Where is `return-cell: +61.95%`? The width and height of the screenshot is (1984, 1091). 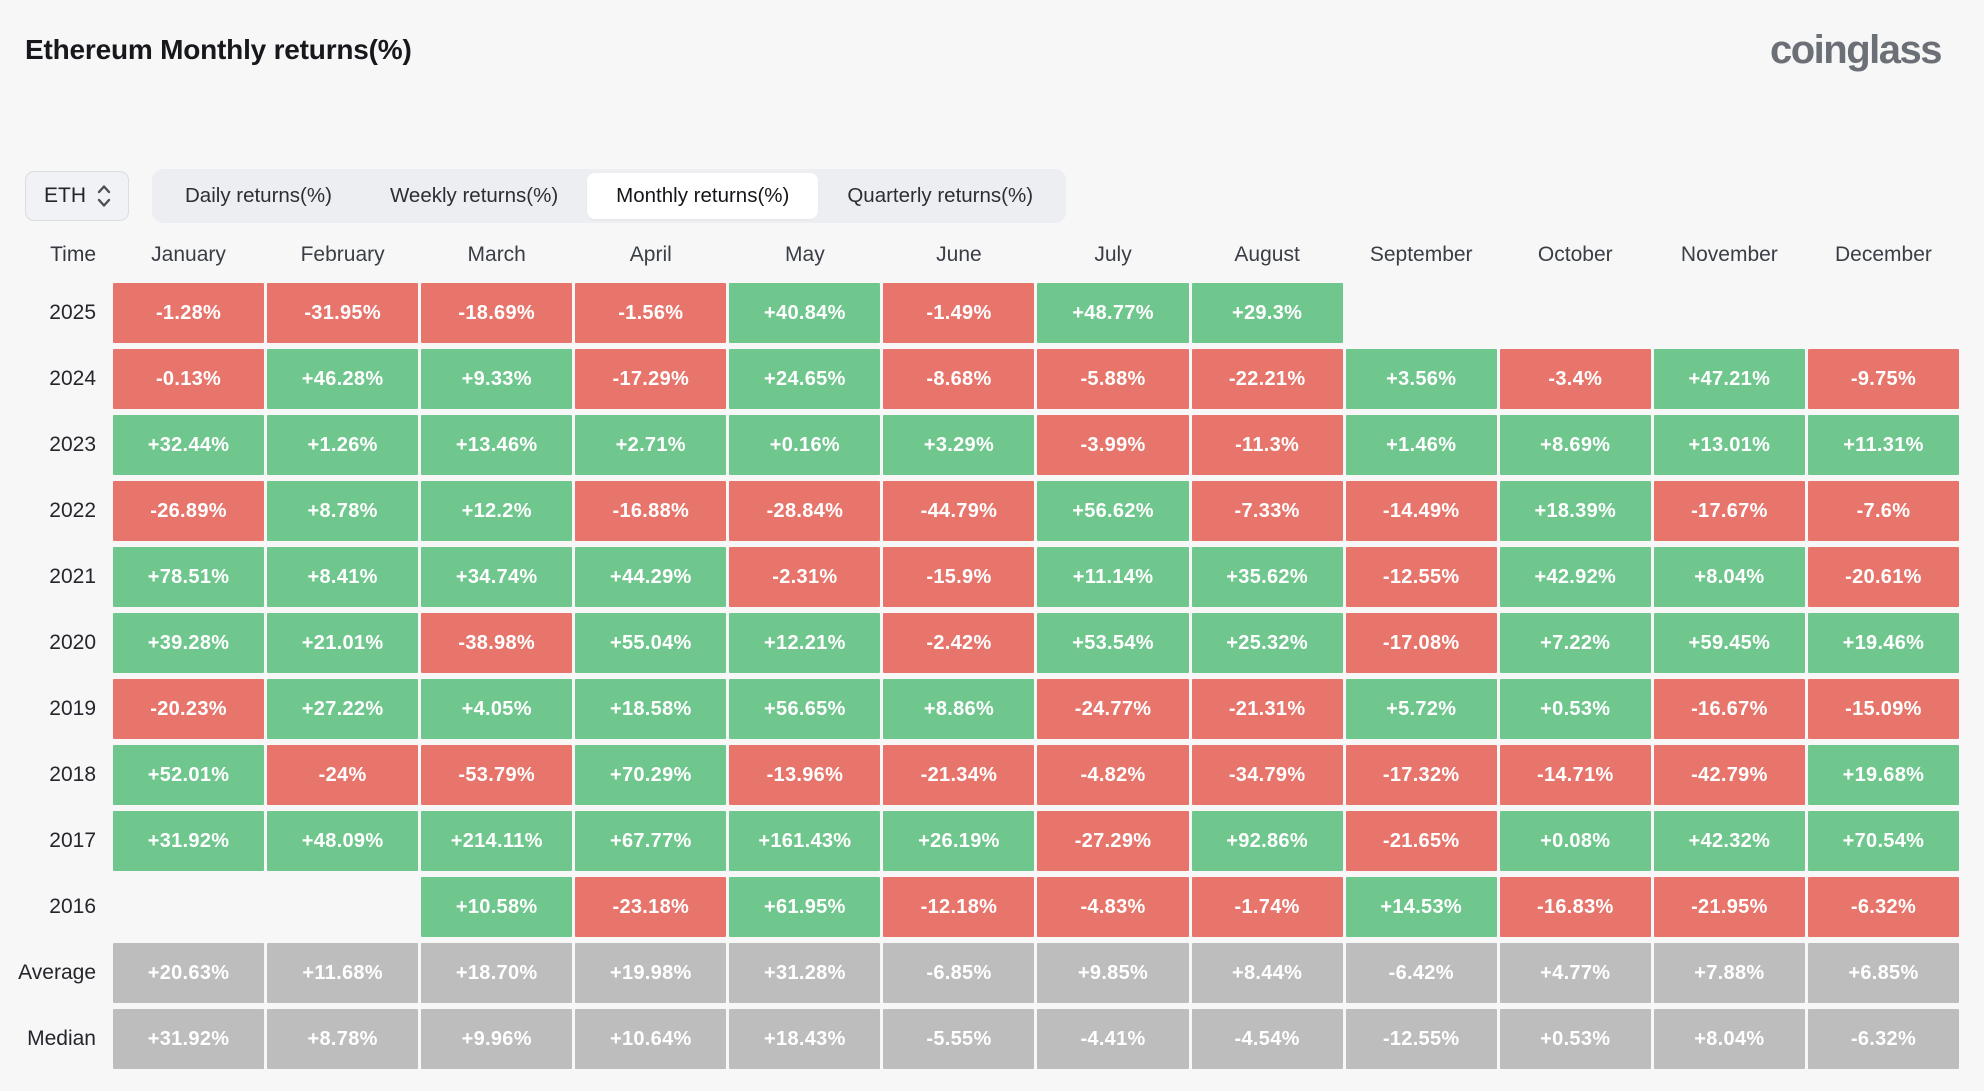 return-cell: +61.95% is located at coordinates (805, 907).